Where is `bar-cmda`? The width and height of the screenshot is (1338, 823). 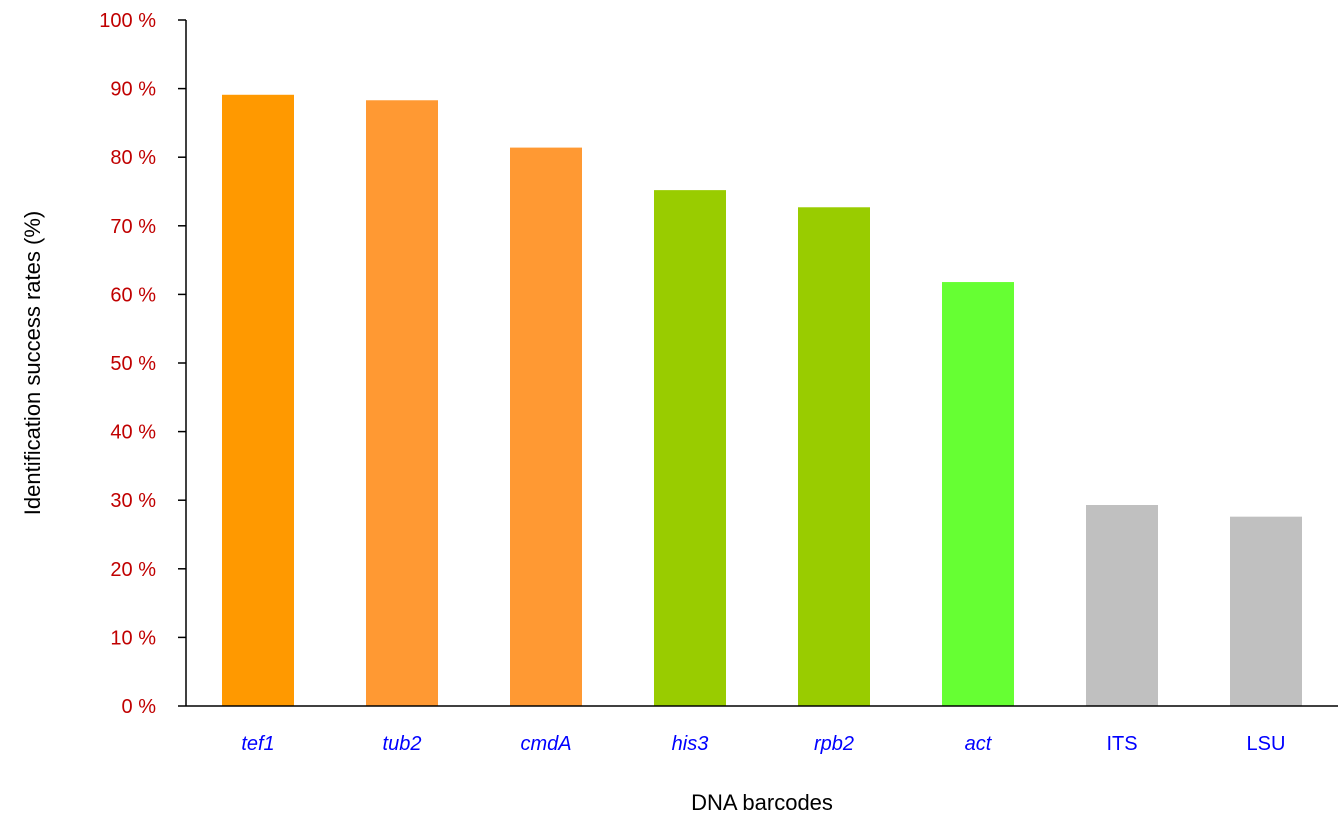
bar-cmda is located at coordinates (546, 426).